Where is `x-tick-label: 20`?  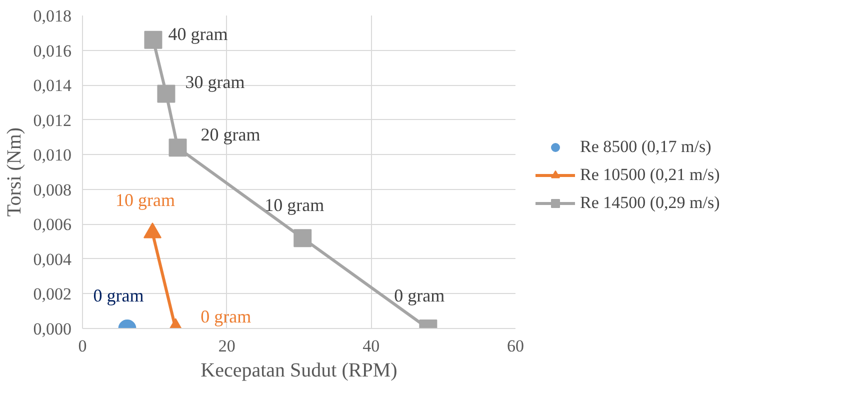 x-tick-label: 20 is located at coordinates (227, 346).